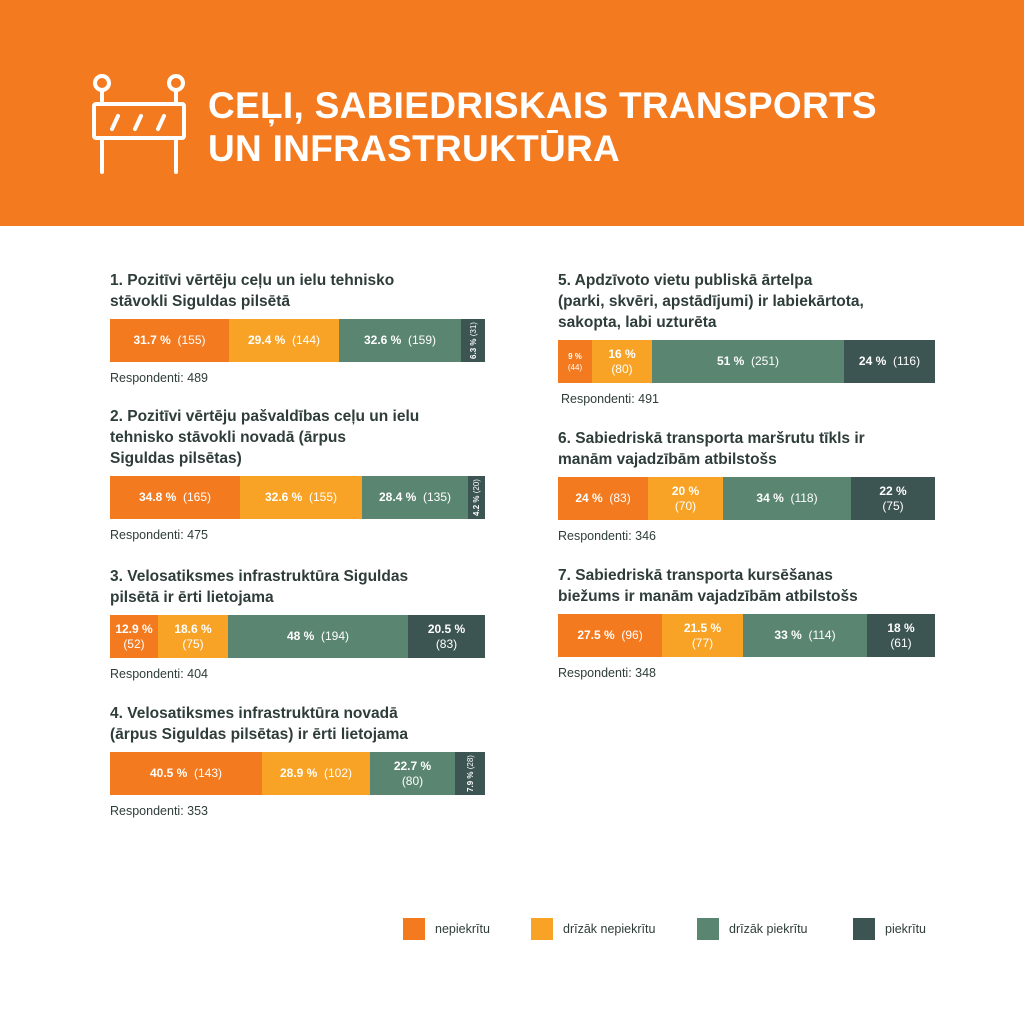  What do you see at coordinates (632, 635) in the screenshot?
I see `segment-count: (96)` at bounding box center [632, 635].